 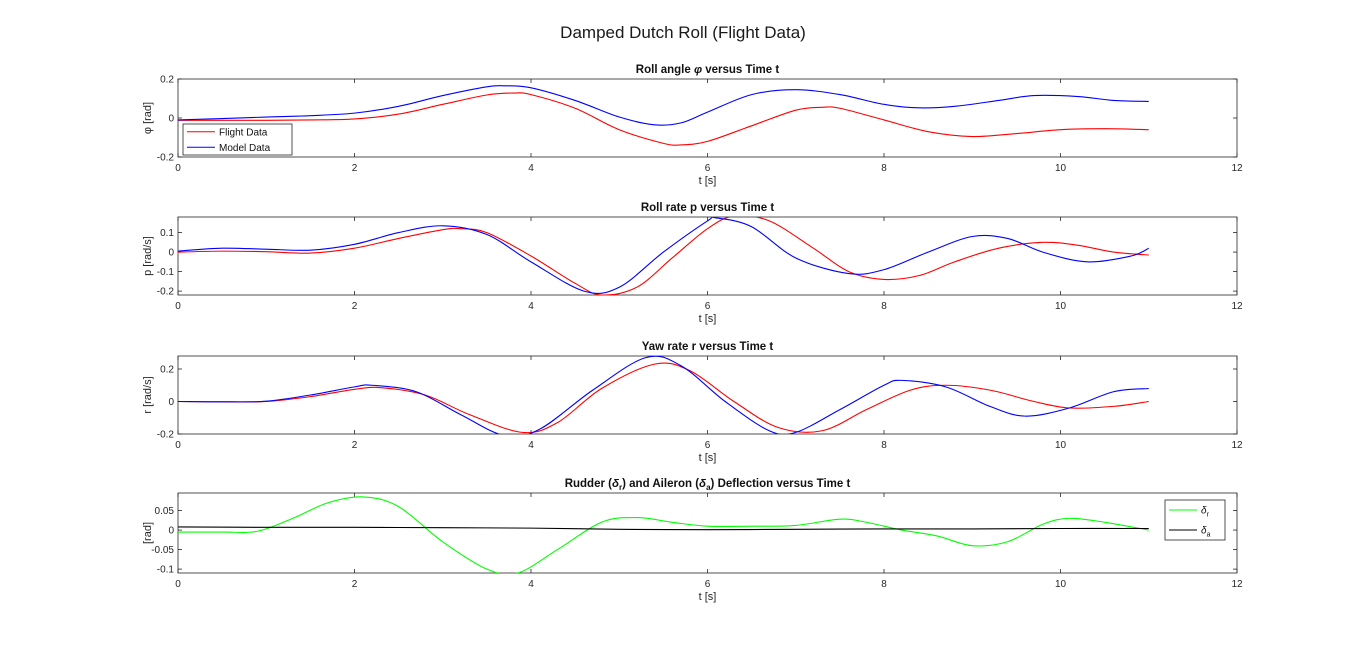 I want to click on y-tick-label: 0.05, so click(x=165, y=511).